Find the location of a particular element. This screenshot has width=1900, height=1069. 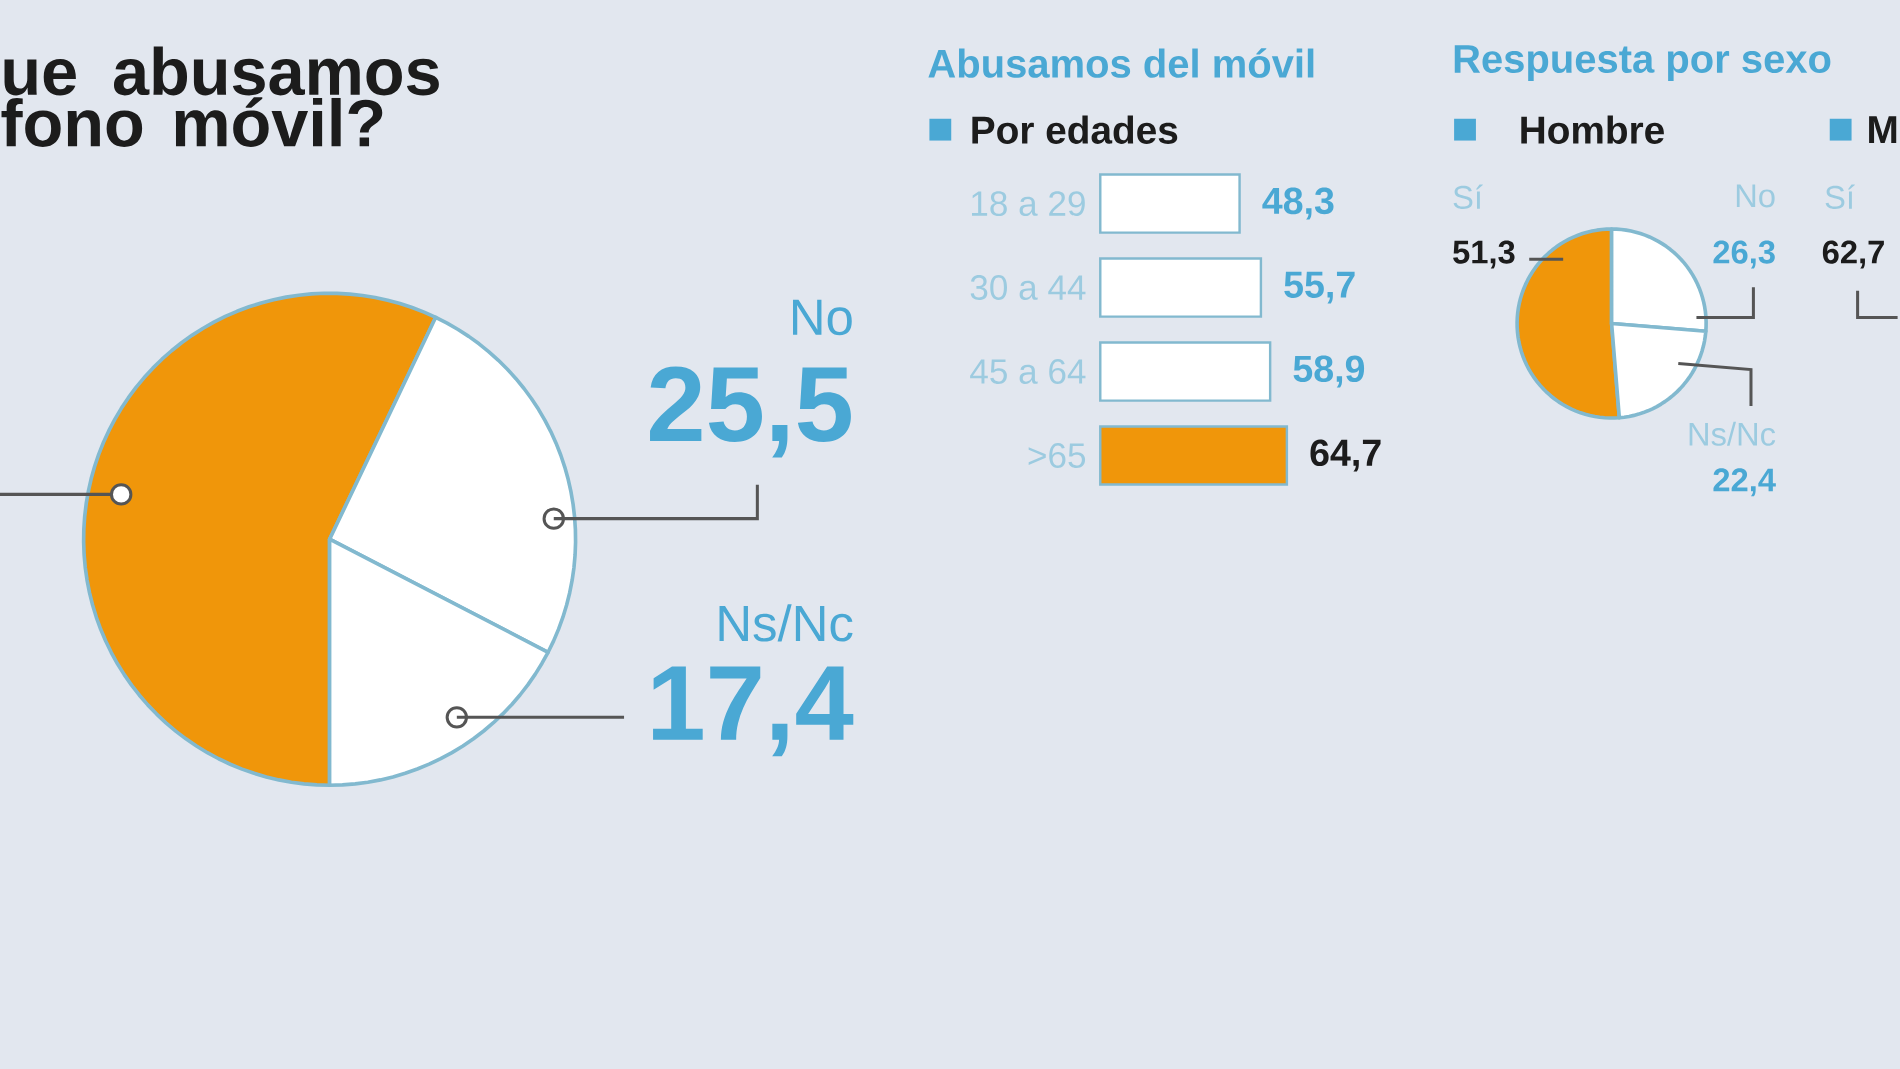

text: Sí is located at coordinates (1840, 196).